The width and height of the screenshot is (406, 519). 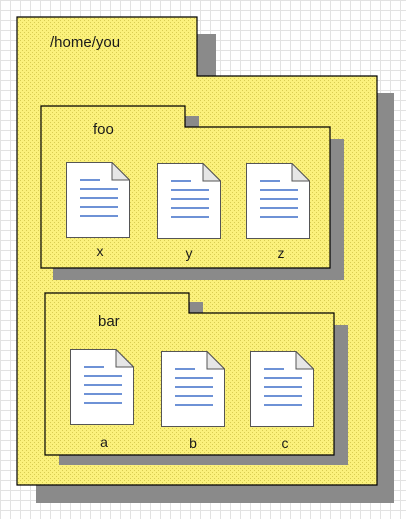 I want to click on foo-folder-label: foo, so click(x=103, y=129).